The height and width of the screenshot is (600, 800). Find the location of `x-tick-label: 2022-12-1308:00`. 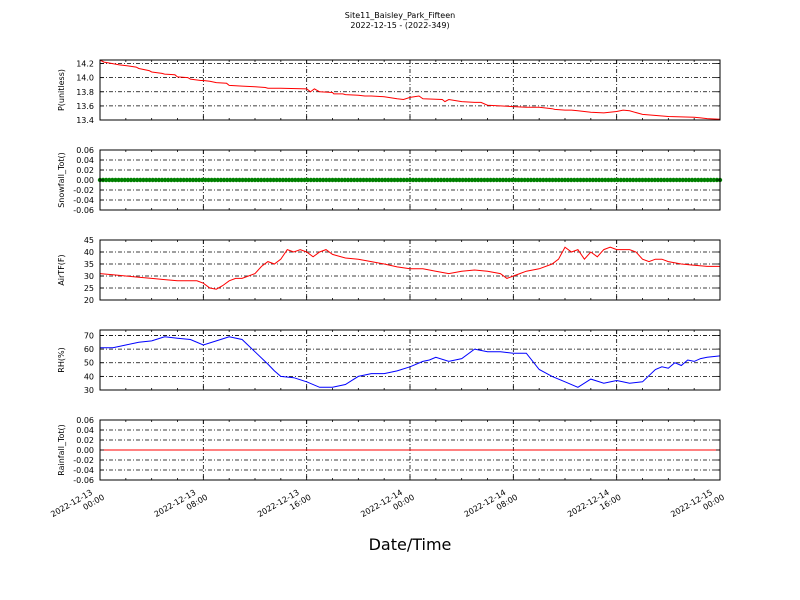

x-tick-label: 2022-12-1308:00 is located at coordinates (181, 506).